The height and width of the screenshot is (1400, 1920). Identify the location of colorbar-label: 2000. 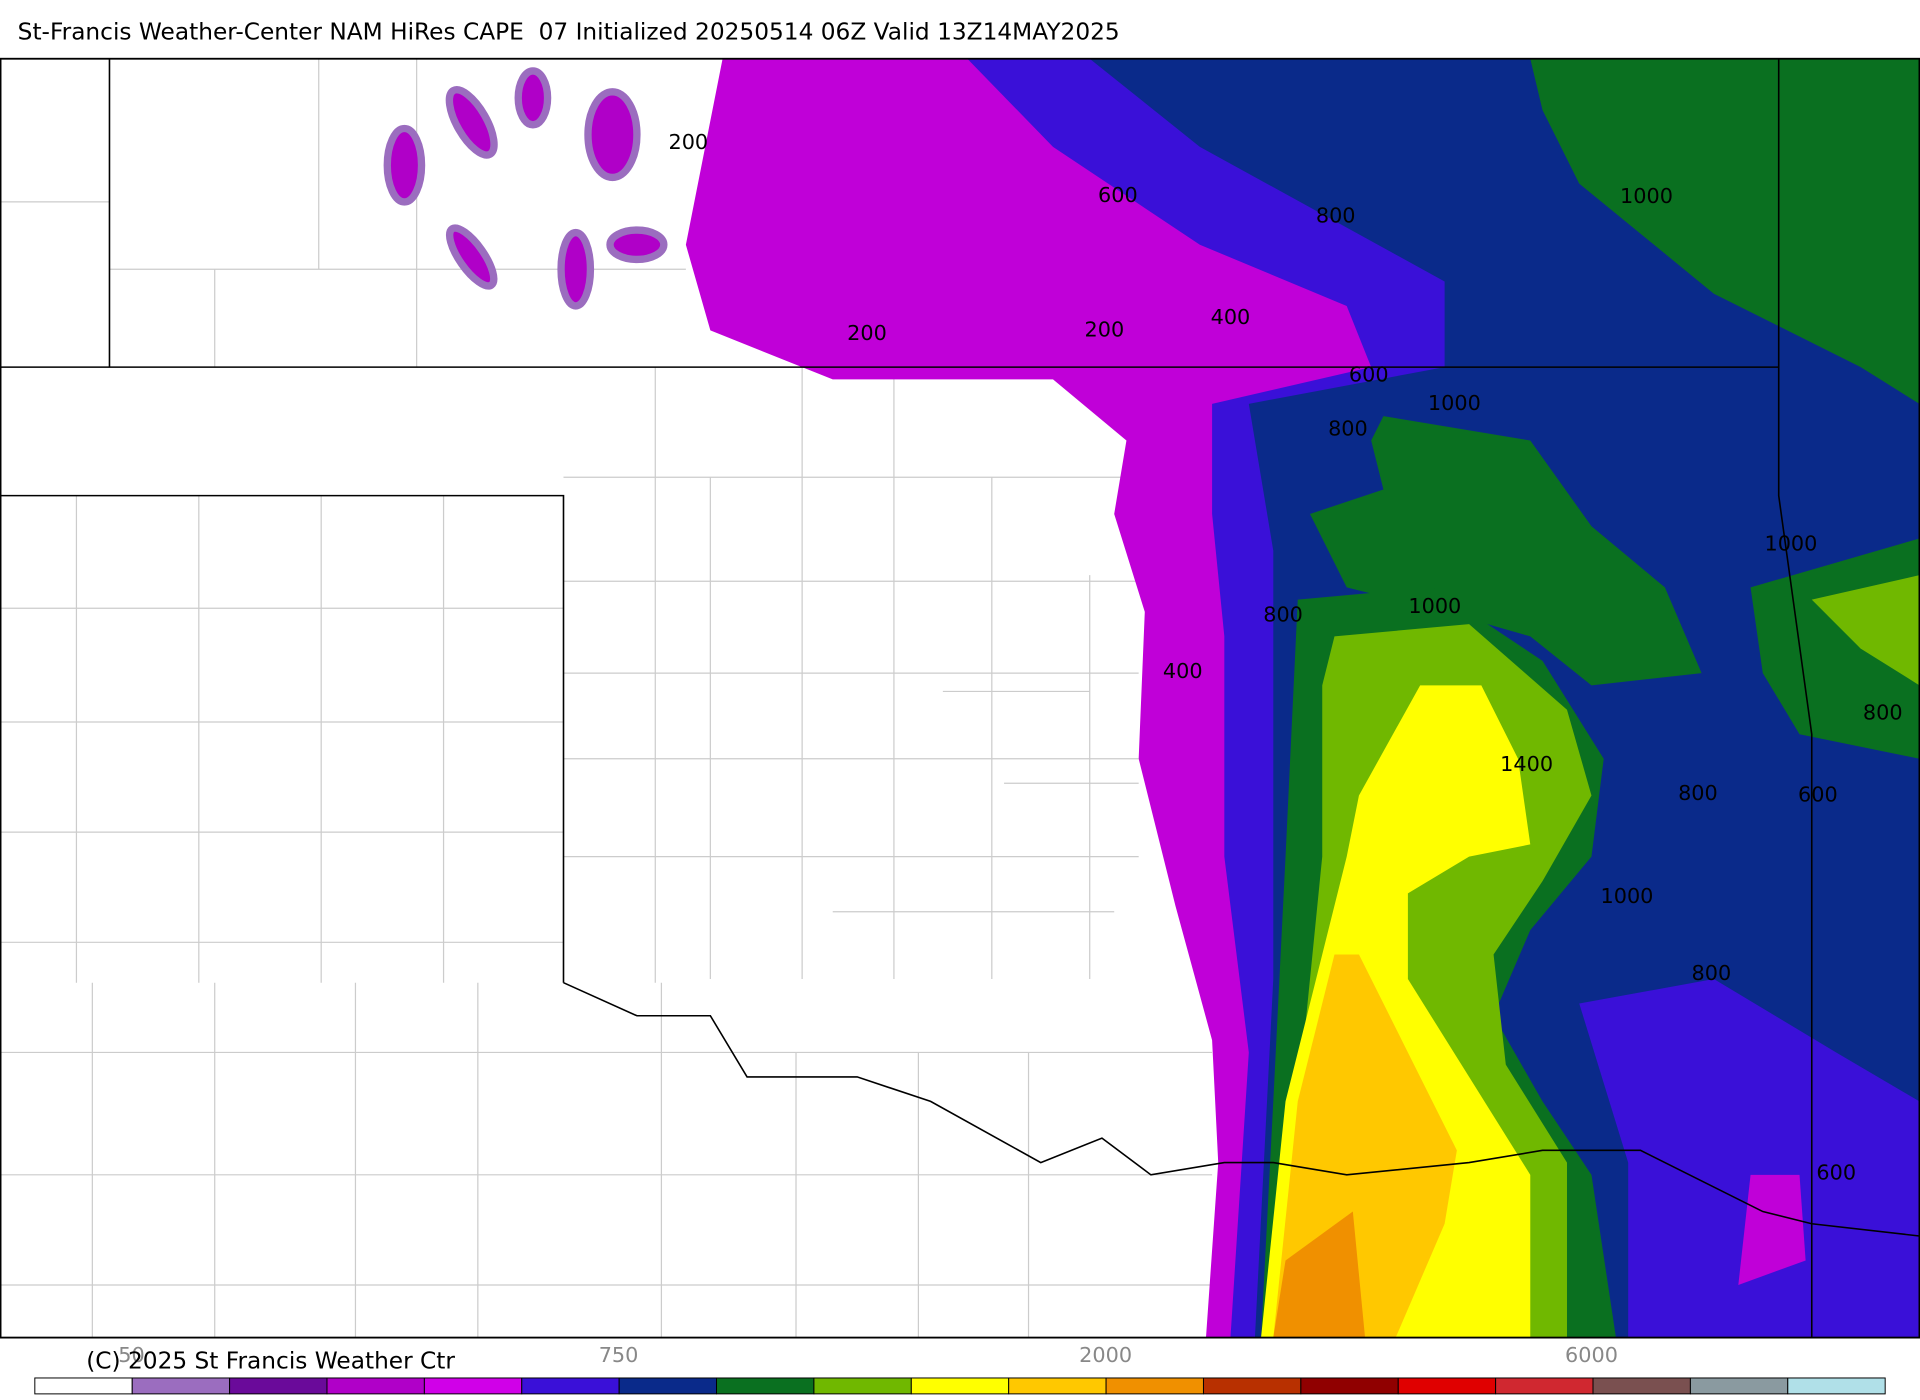
(1105, 1355).